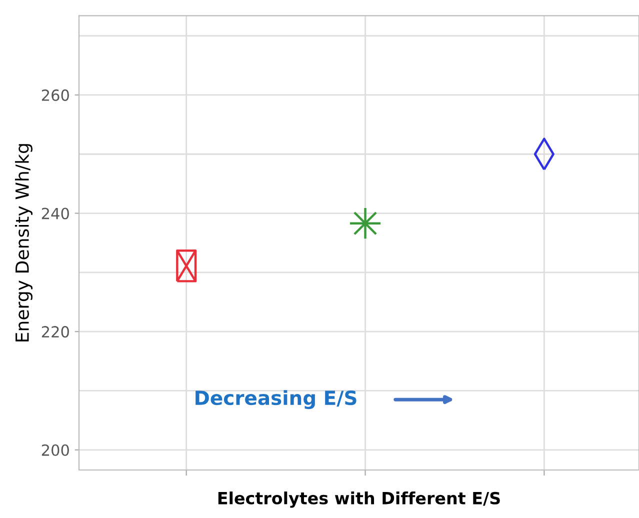 The height and width of the screenshot is (518, 639). What do you see at coordinates (23, 243) in the screenshot?
I see `y-axis-title: Energy Density Wh/kg` at bounding box center [23, 243].